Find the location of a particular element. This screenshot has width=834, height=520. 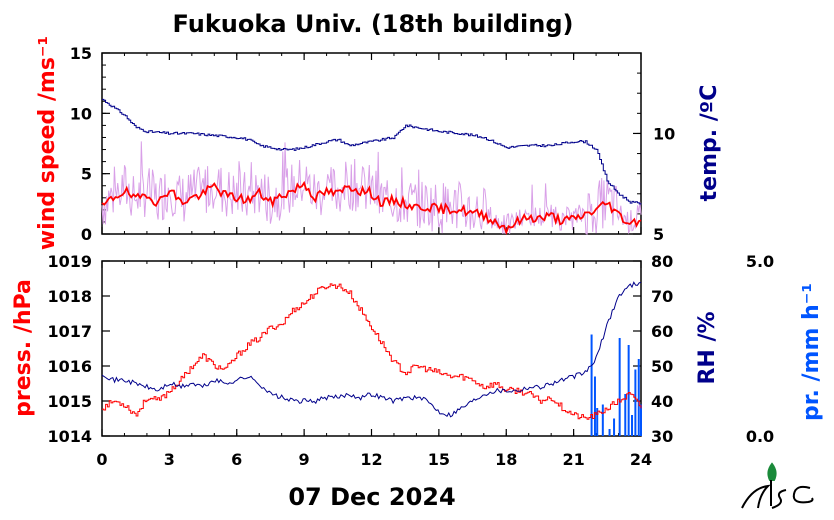

temp-line is located at coordinates (372, 151).